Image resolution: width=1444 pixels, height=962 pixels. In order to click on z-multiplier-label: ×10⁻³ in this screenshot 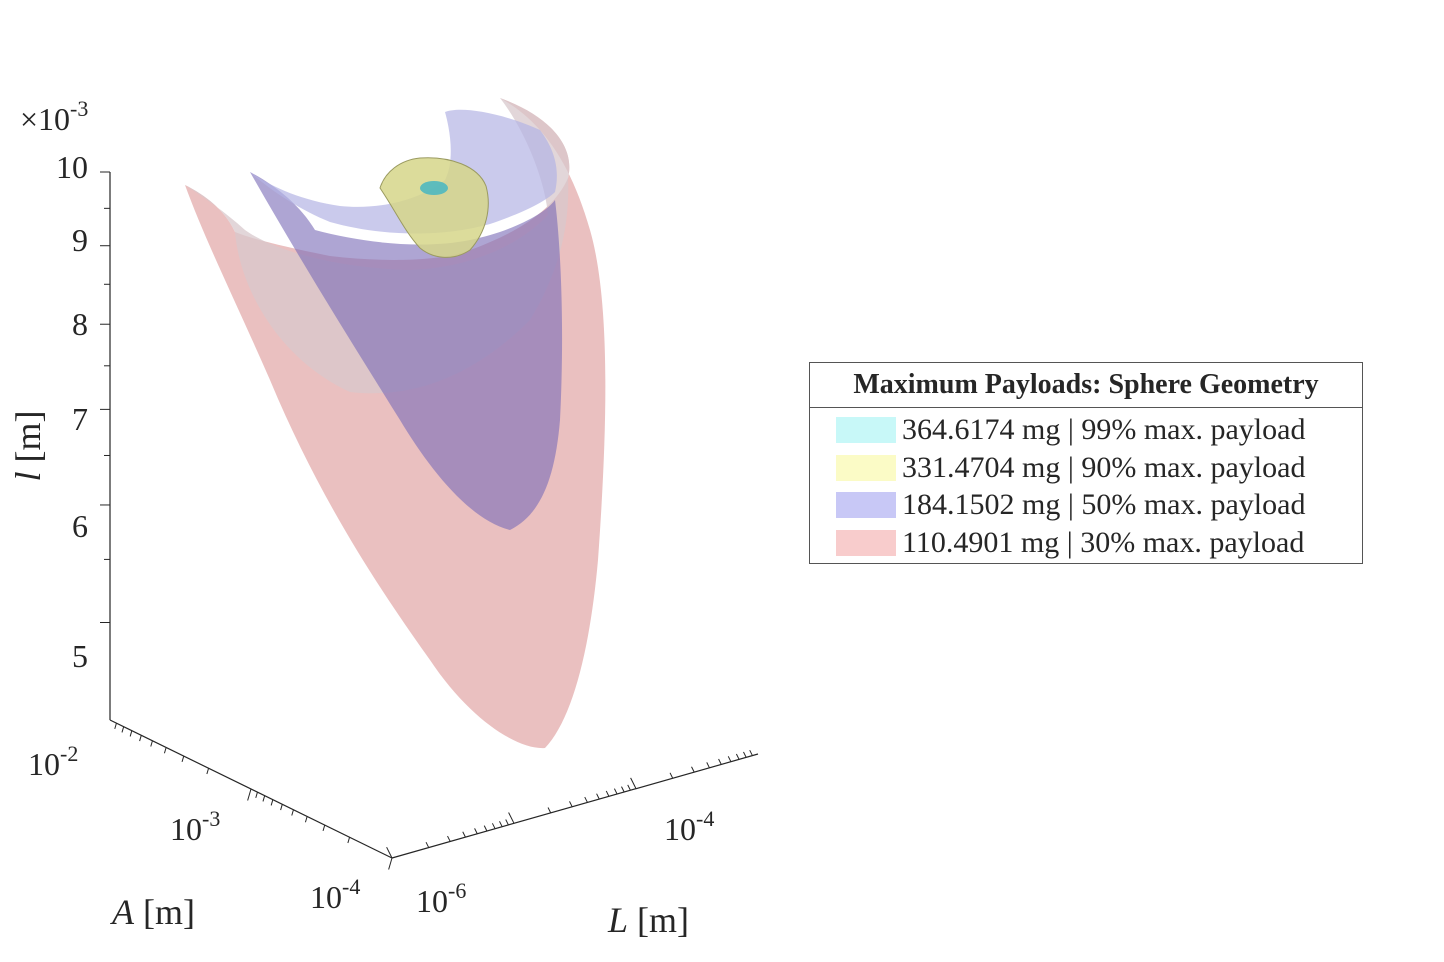, I will do `click(54, 116)`.